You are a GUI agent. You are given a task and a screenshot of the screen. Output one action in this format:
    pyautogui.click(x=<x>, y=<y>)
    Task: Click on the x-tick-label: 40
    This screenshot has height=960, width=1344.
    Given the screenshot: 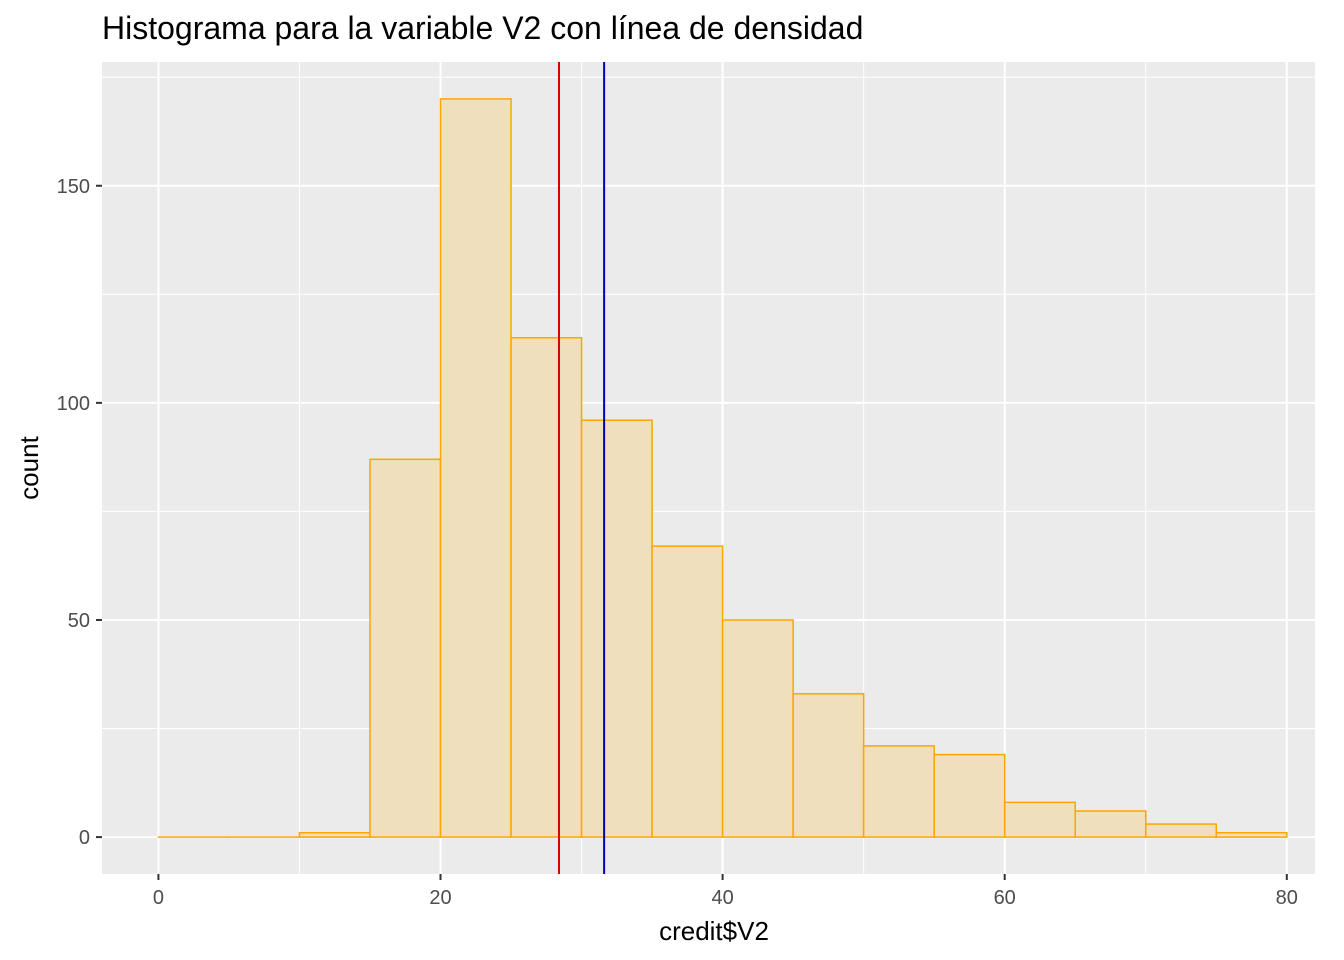 What is the action you would take?
    pyautogui.click(x=722, y=898)
    